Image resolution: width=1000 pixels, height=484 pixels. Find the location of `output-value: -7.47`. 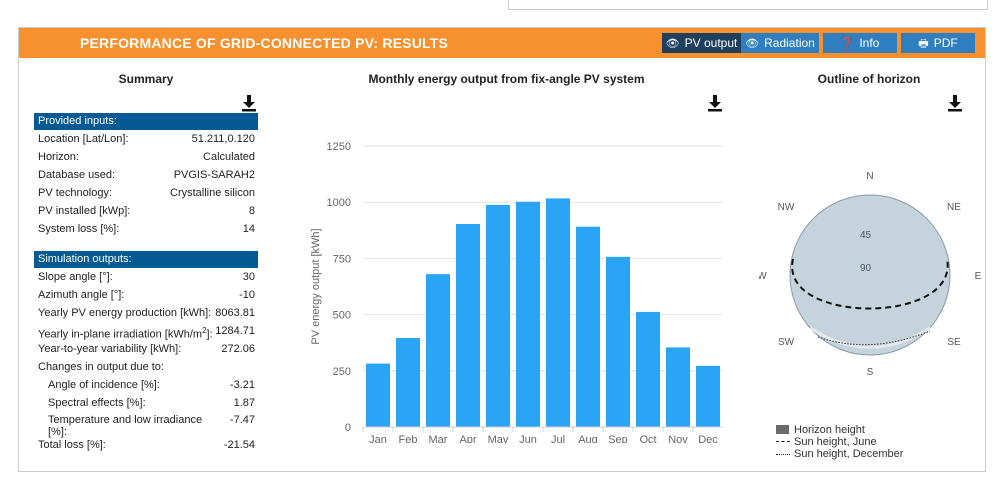

output-value: -7.47 is located at coordinates (242, 420).